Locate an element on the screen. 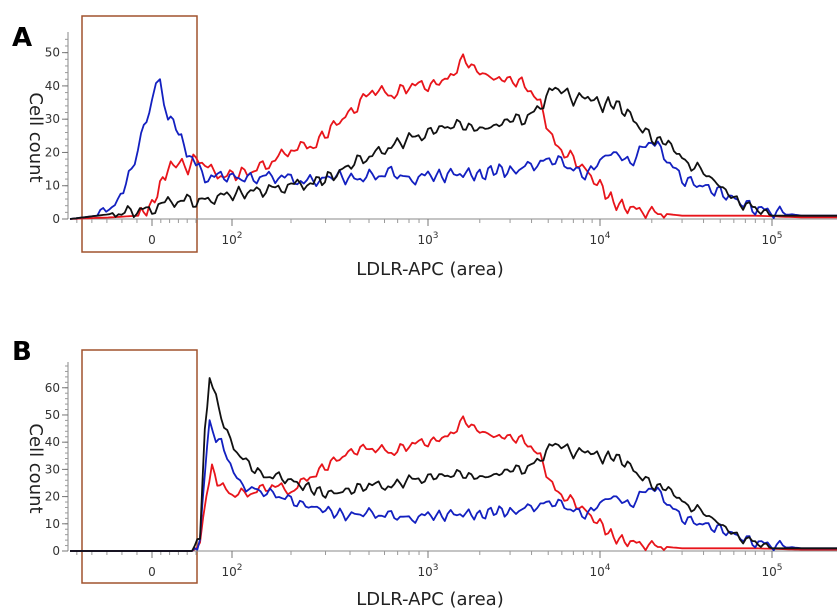 The height and width of the screenshot is (609, 837). panel-letter: B is located at coordinates (22, 352).